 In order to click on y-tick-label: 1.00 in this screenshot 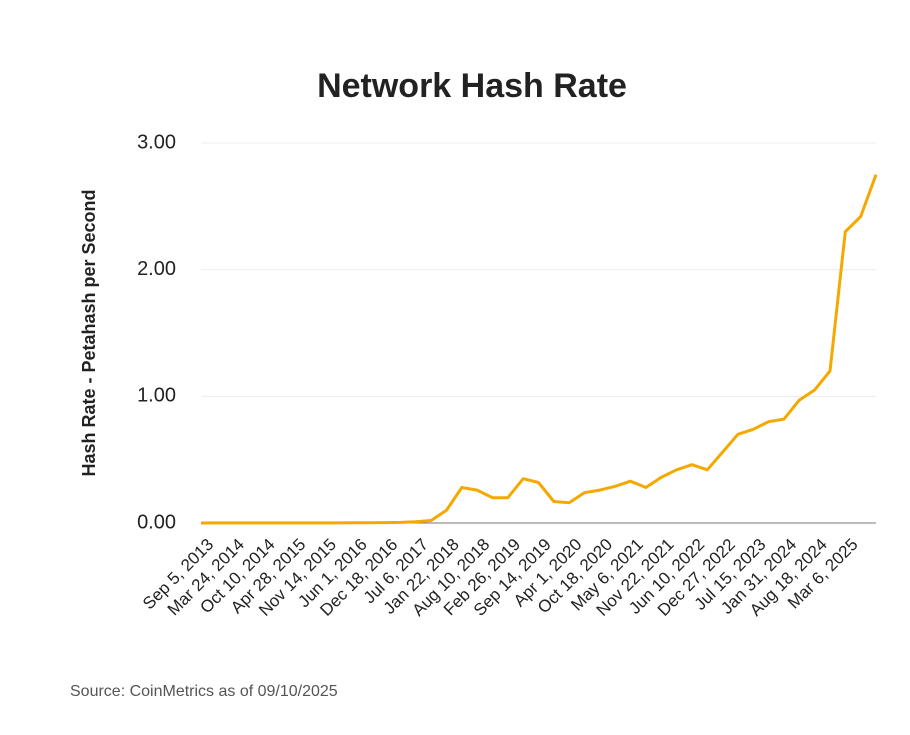, I will do `click(156, 396)`.